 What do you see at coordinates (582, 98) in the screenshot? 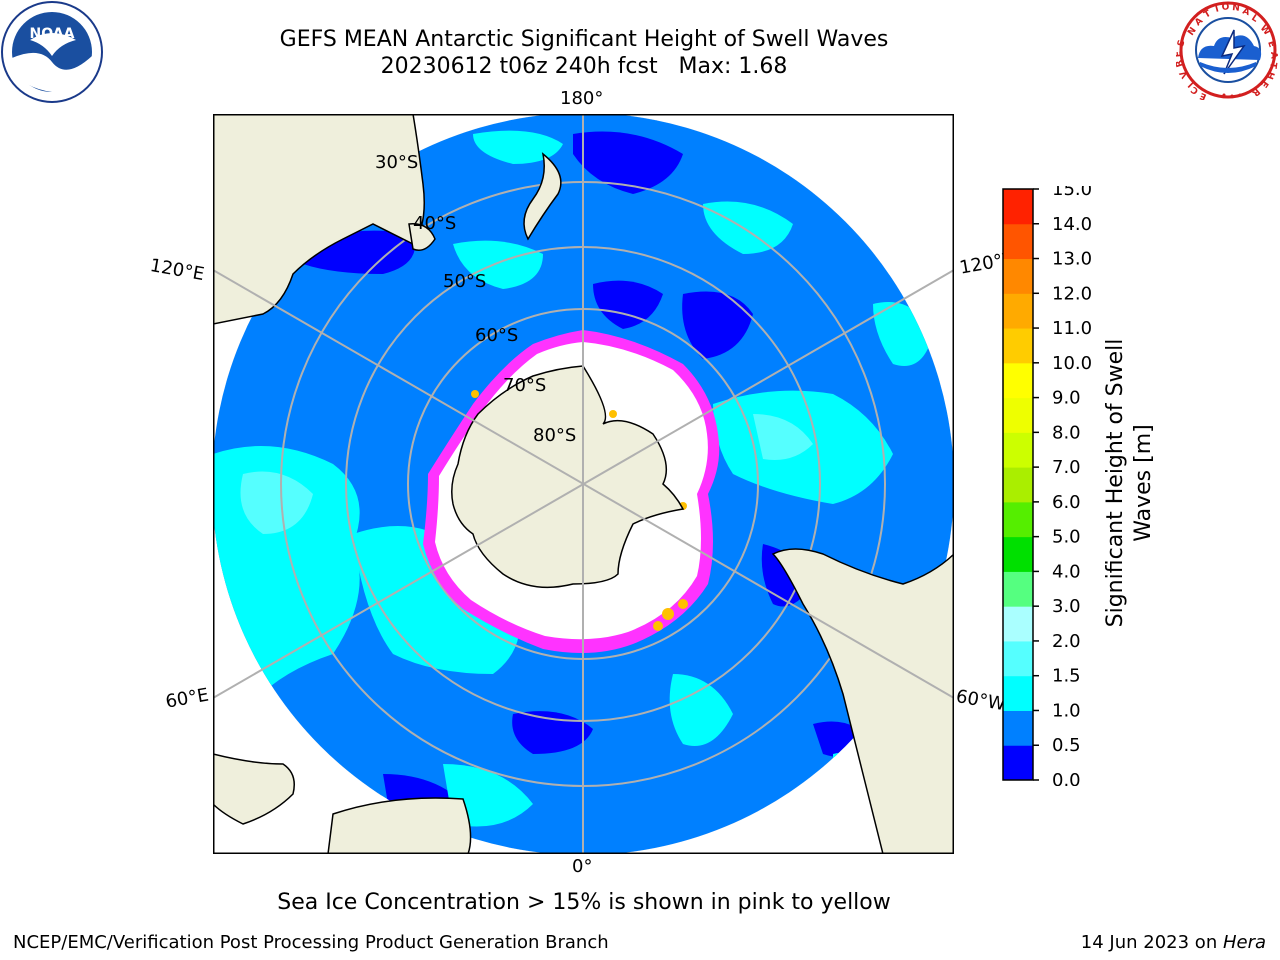
I see `lon-label-180: 180°` at bounding box center [582, 98].